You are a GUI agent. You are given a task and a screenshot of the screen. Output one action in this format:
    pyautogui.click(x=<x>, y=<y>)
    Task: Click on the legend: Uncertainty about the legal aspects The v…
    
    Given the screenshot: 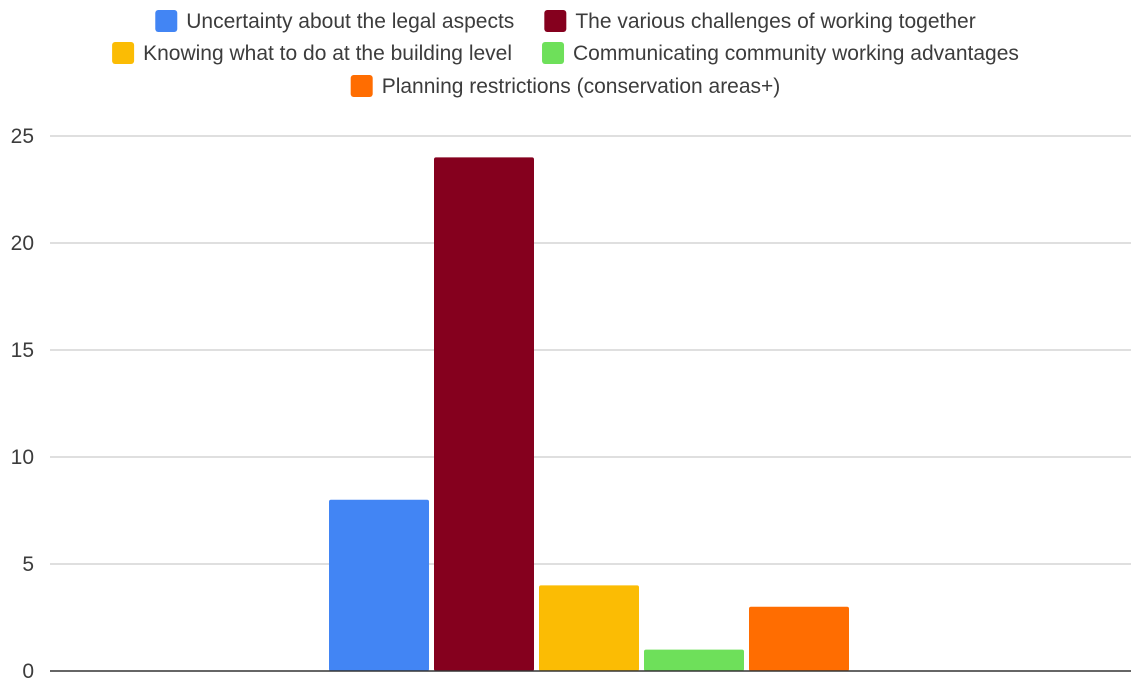 What is the action you would take?
    pyautogui.click(x=565, y=54)
    